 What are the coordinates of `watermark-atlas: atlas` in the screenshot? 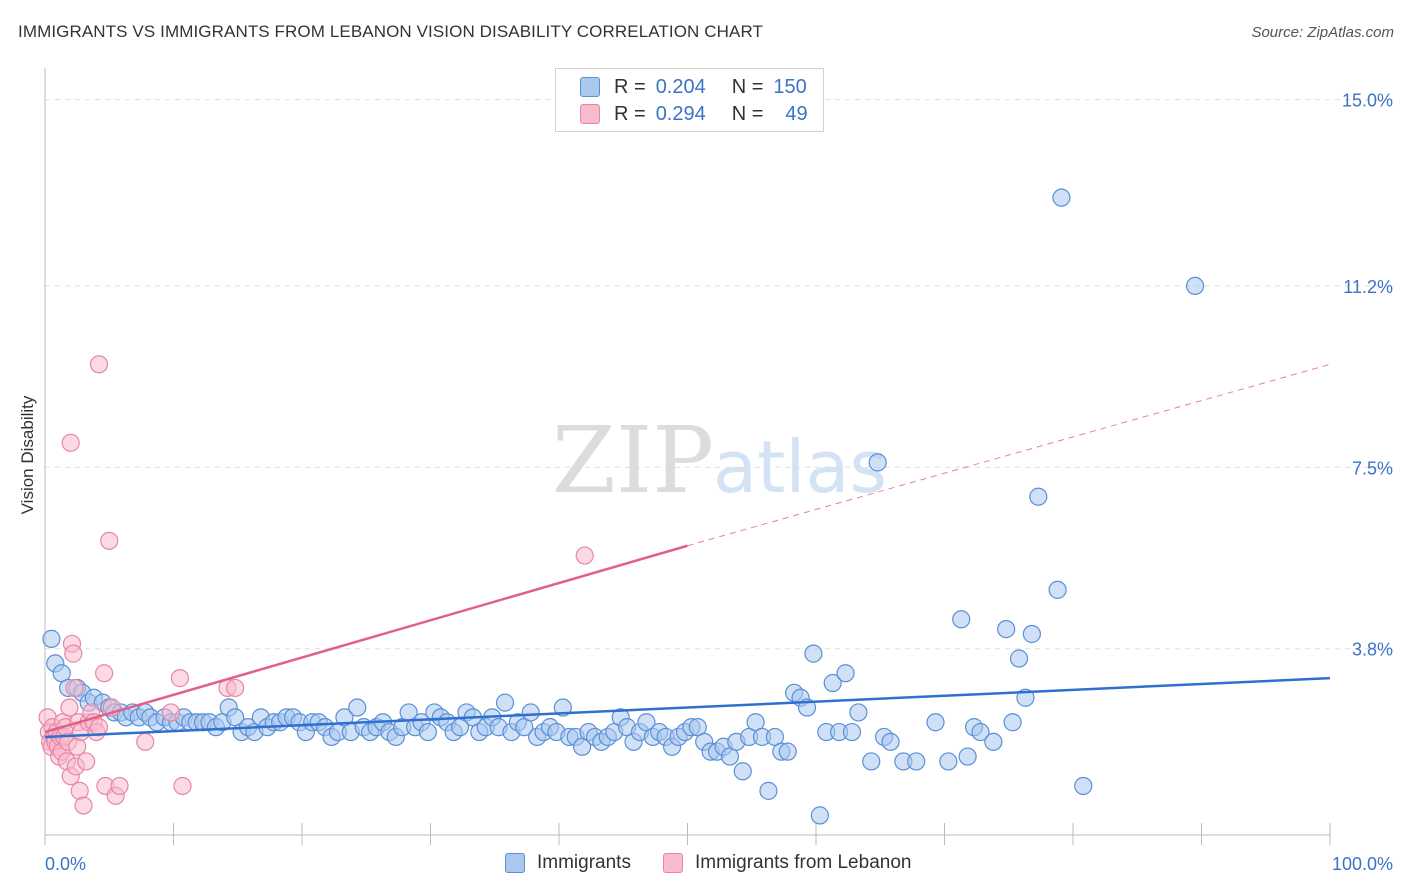 It's located at (800, 467).